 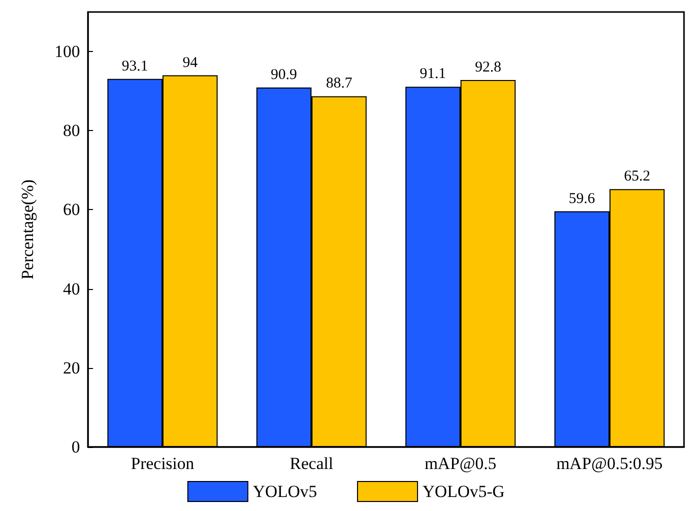 I want to click on x-tick-label: mAP@0.5:0.95, so click(x=609, y=463).